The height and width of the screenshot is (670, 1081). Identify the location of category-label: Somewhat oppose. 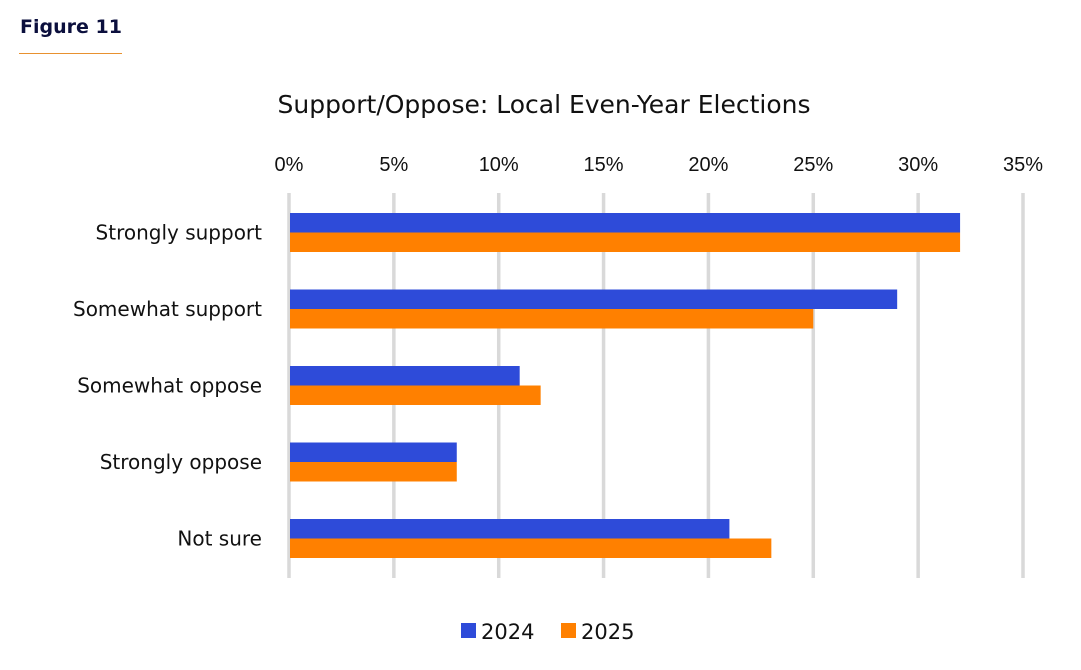
(169, 386).